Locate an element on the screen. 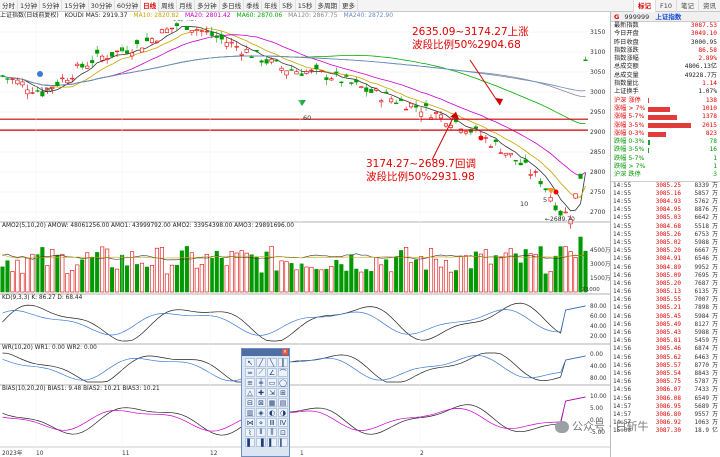 The width and height of the screenshot is (720, 457). draw-tool-12: △ is located at coordinates (250, 392).